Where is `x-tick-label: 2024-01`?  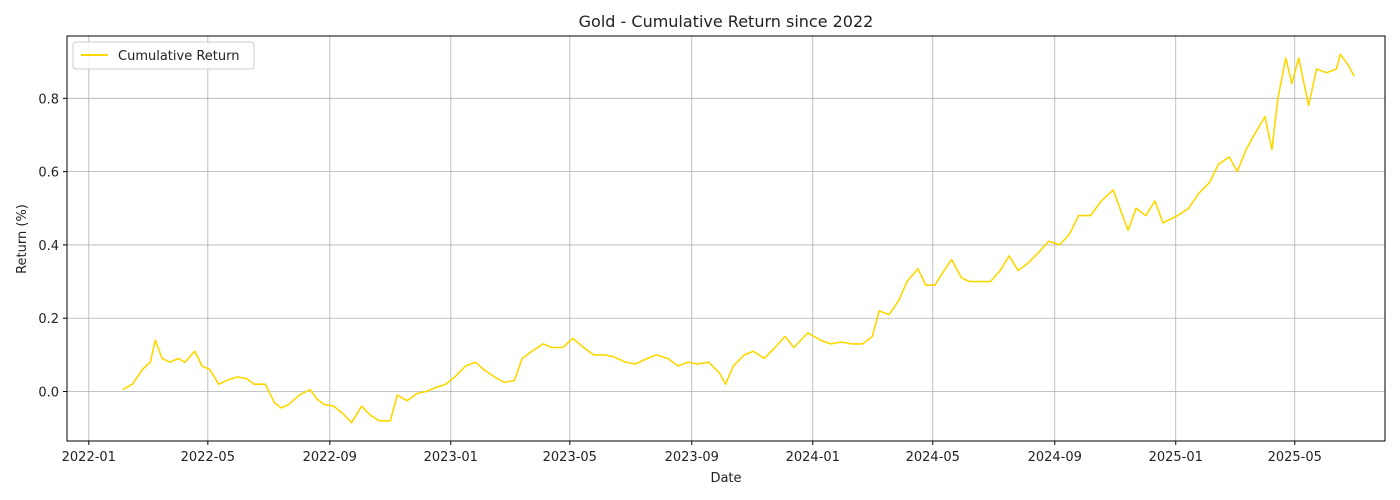 x-tick-label: 2024-01 is located at coordinates (813, 457).